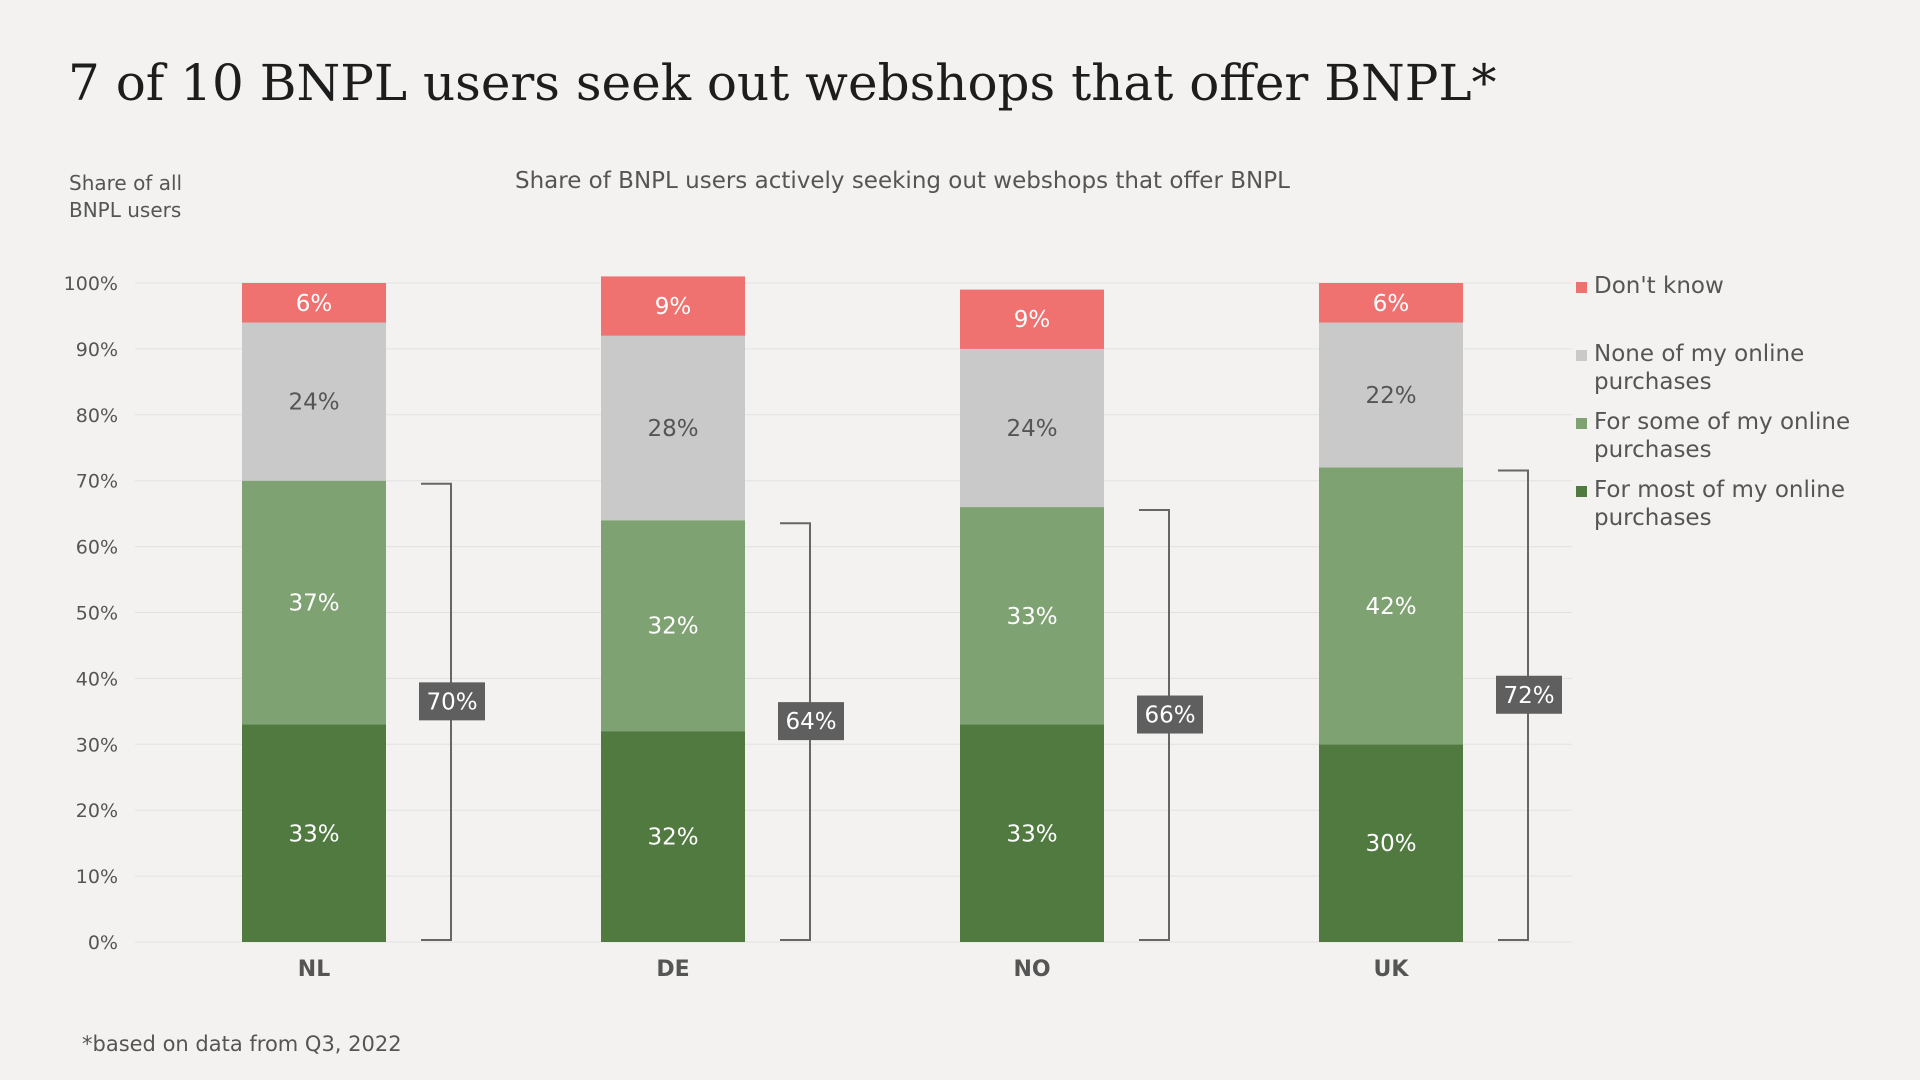 Image resolution: width=1920 pixels, height=1080 pixels. Describe the element at coordinates (97, 614) in the screenshot. I see `y-tick-label: 50%` at that location.